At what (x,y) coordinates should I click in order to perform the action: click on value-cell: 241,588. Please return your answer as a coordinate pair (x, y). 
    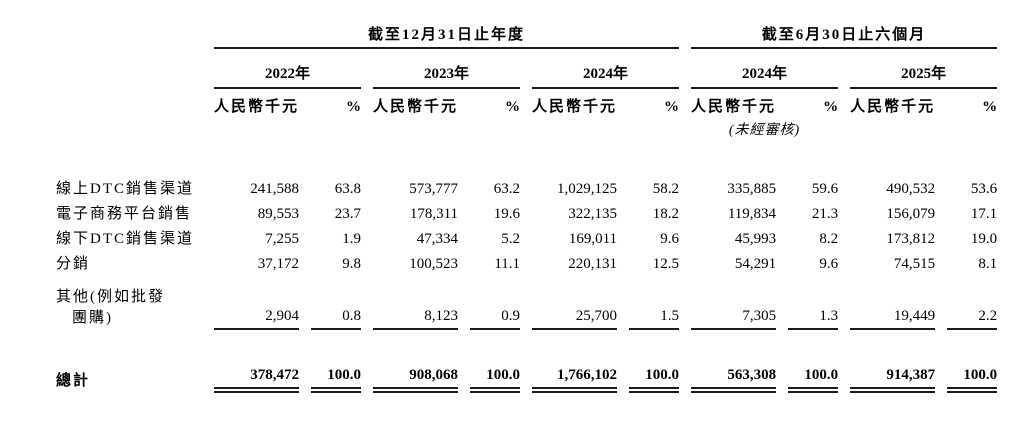
    Looking at the image, I should click on (275, 189).